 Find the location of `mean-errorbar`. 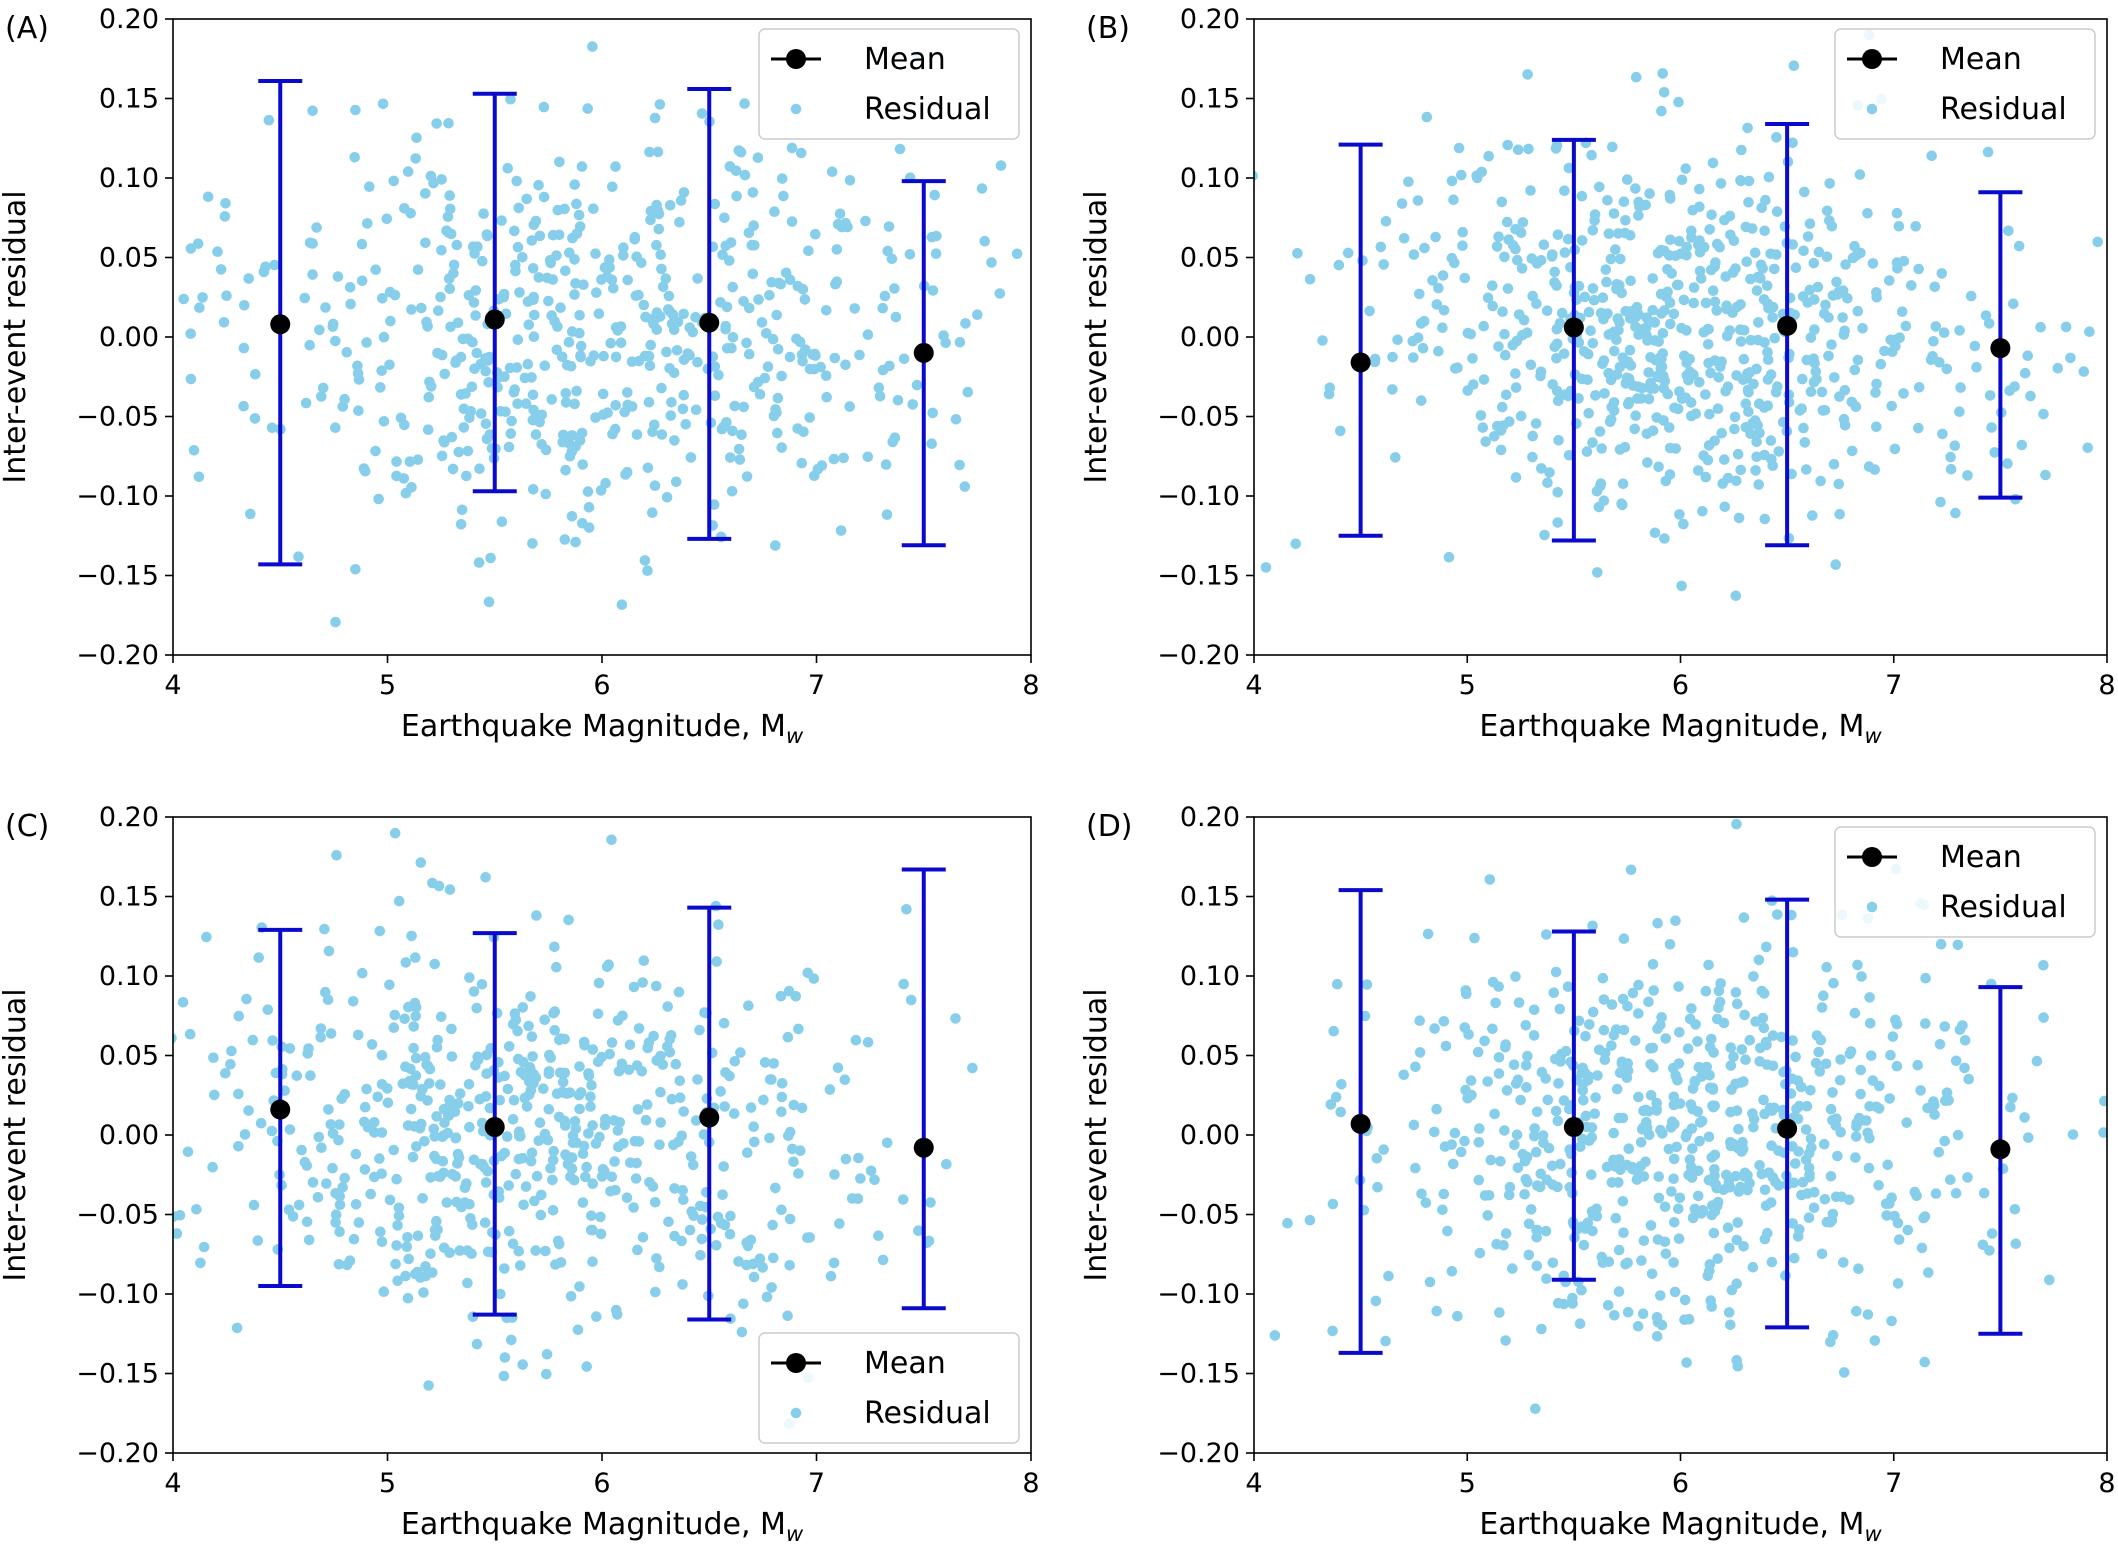

mean-errorbar is located at coordinates (1787, 1113).